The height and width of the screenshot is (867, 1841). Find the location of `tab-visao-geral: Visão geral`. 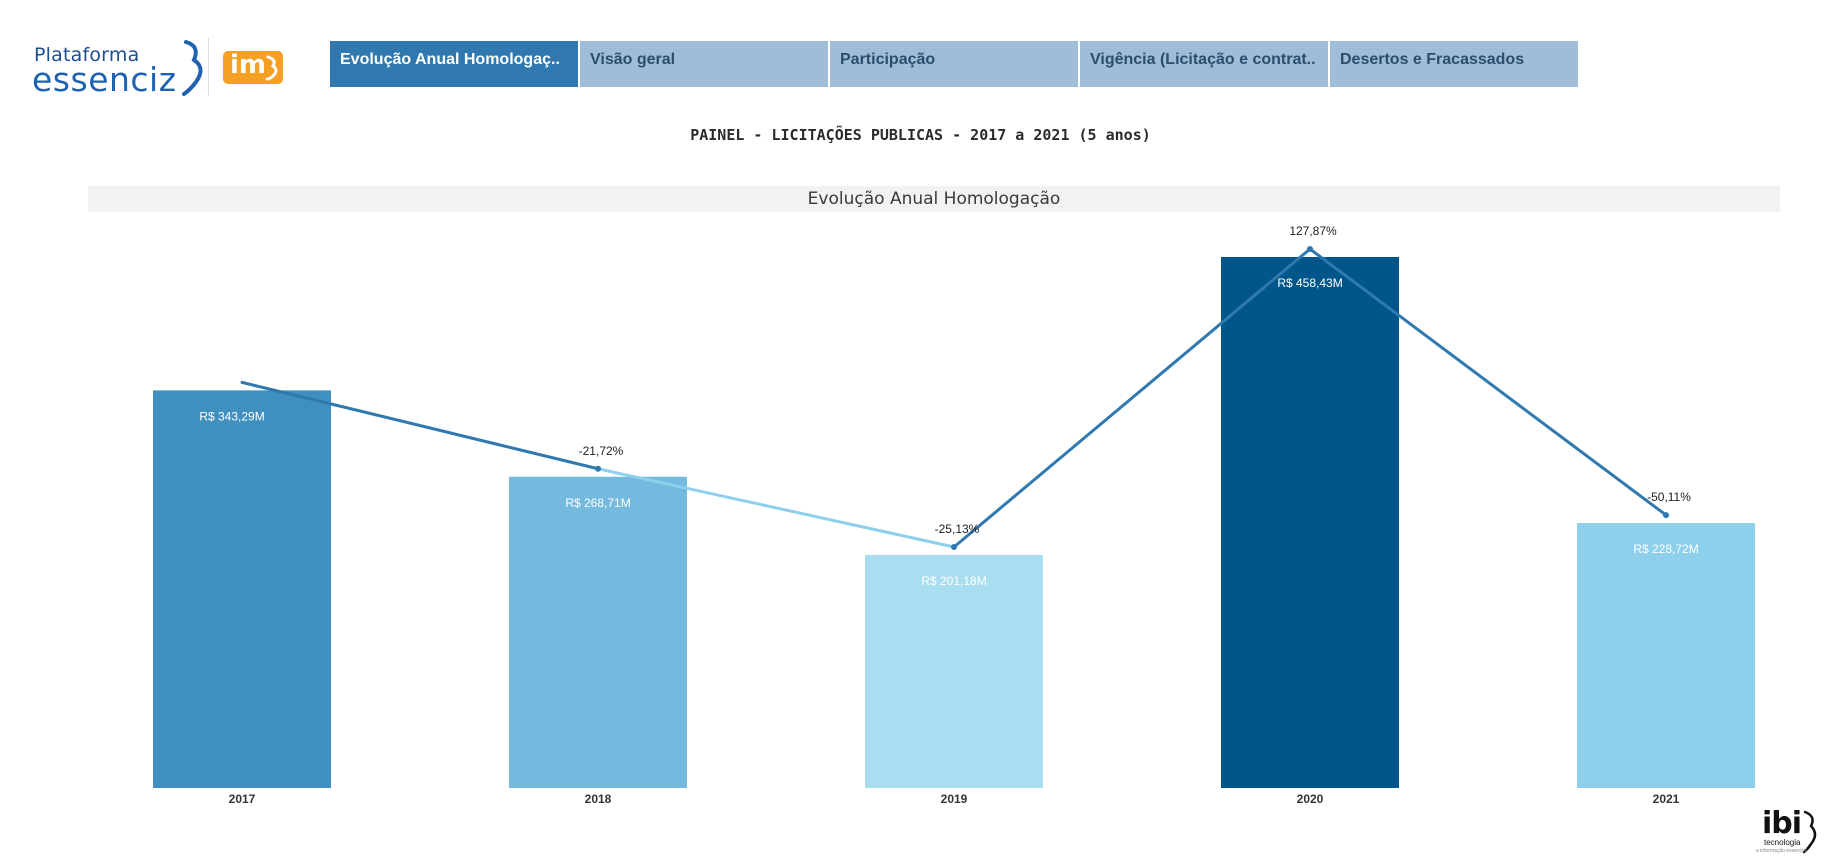

tab-visao-geral: Visão geral is located at coordinates (704, 64).